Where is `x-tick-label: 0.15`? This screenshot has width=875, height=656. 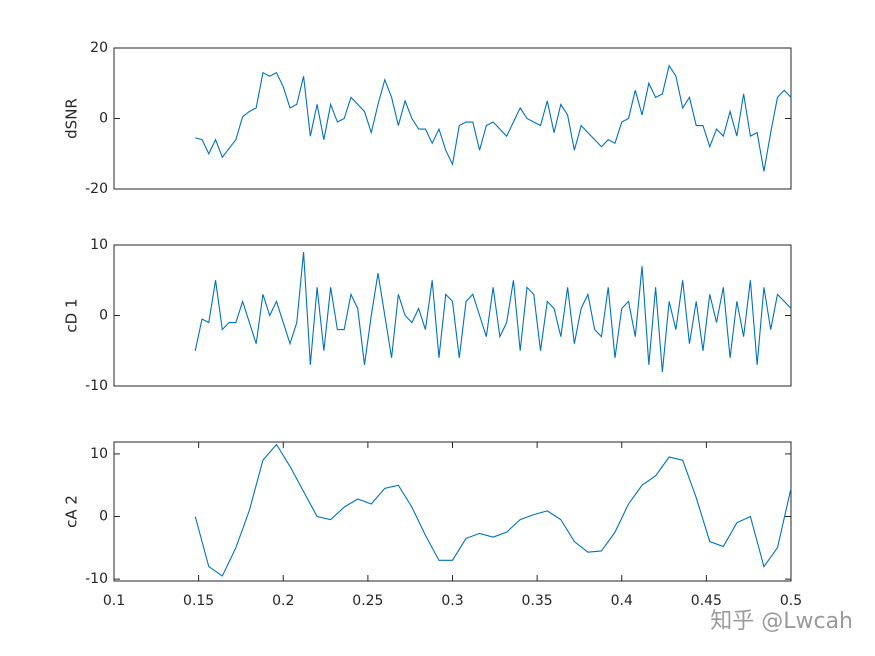 x-tick-label: 0.15 is located at coordinates (198, 601).